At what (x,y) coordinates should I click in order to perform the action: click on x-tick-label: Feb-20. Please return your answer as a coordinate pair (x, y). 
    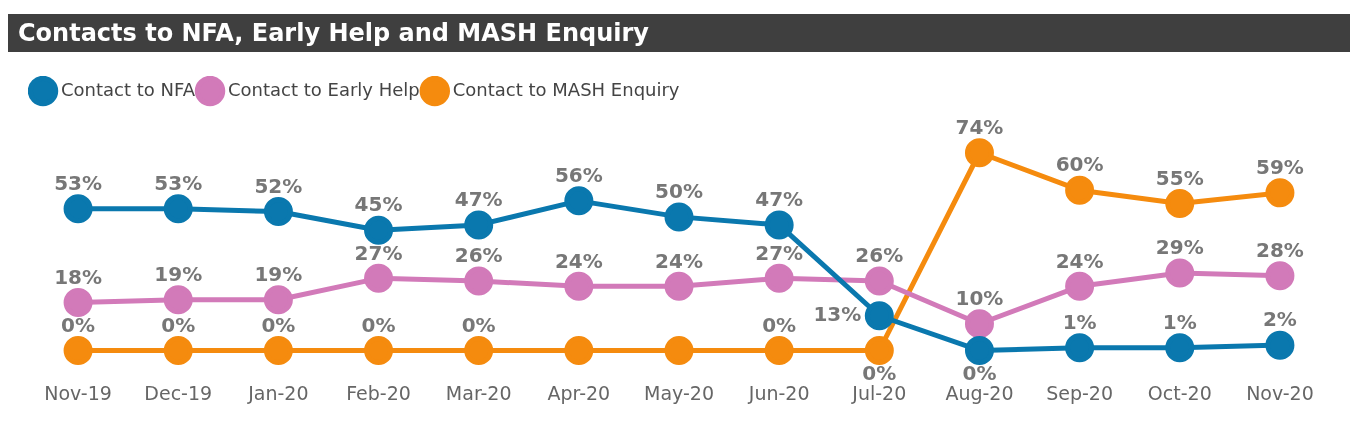
    Looking at the image, I should click on (378, 392).